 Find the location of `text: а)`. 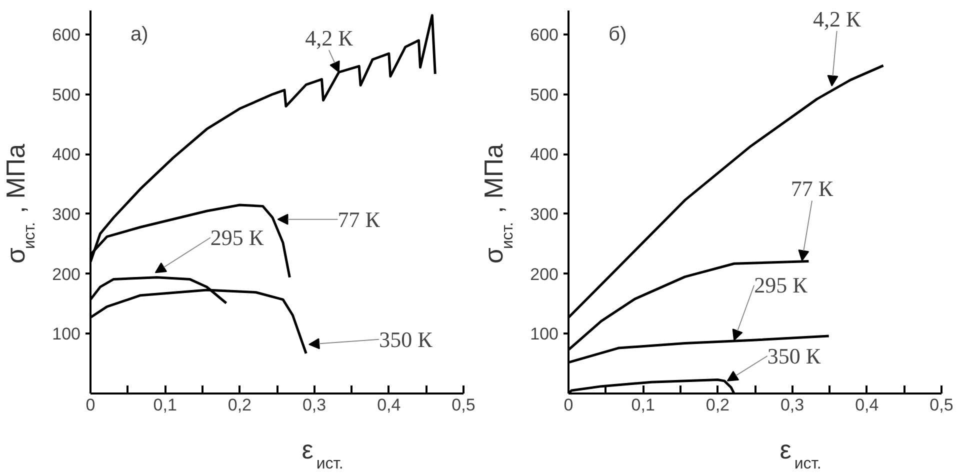

text: а) is located at coordinates (139, 35).